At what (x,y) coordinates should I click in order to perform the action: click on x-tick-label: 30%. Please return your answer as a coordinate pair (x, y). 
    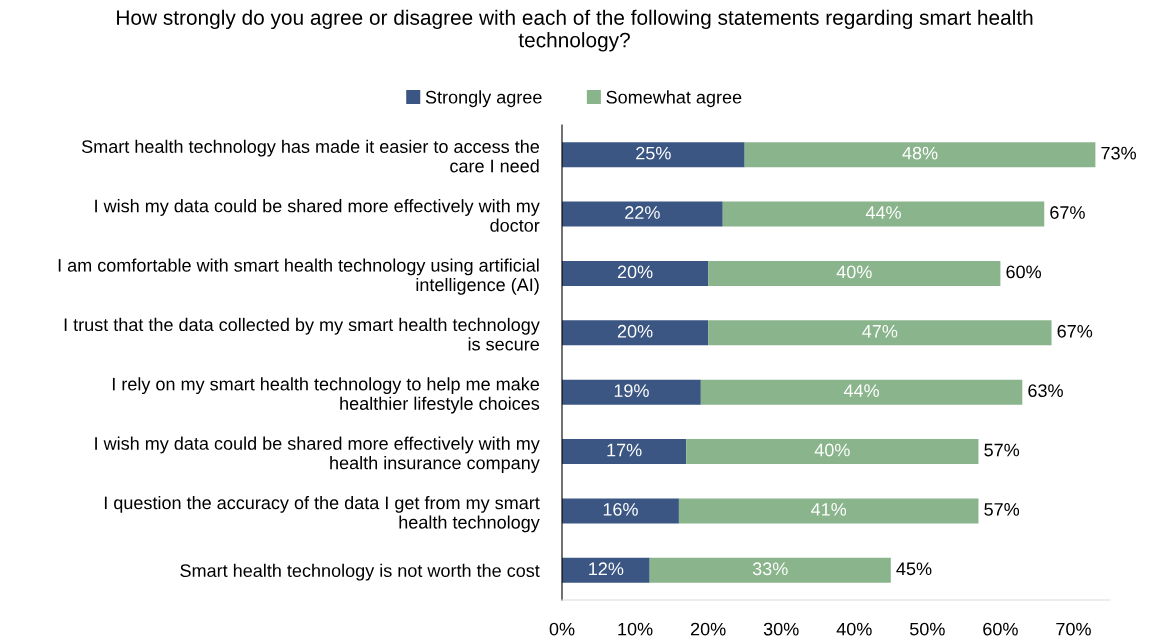
    Looking at the image, I should click on (781, 629).